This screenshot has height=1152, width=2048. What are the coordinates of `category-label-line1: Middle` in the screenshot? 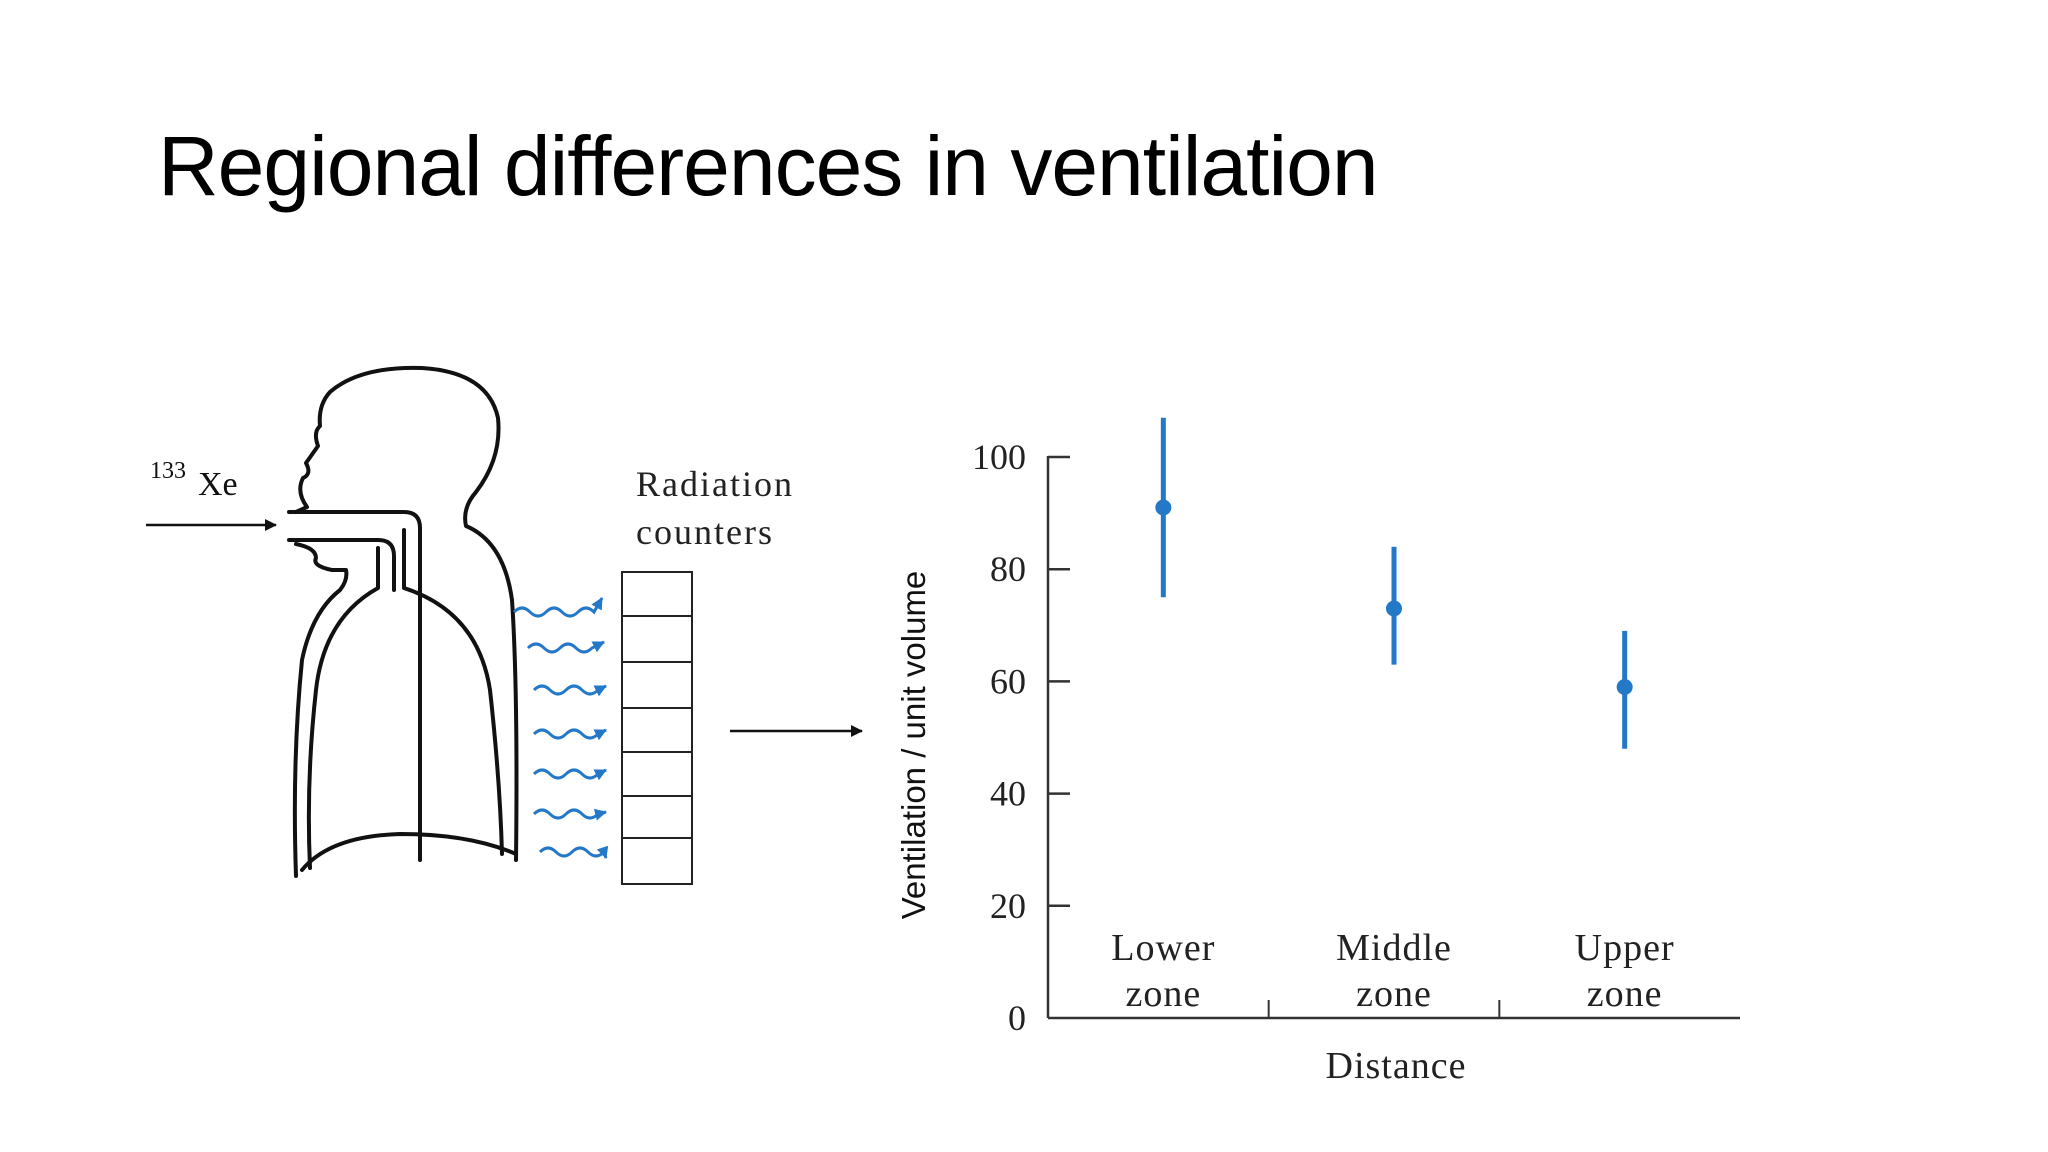 It's located at (1394, 948).